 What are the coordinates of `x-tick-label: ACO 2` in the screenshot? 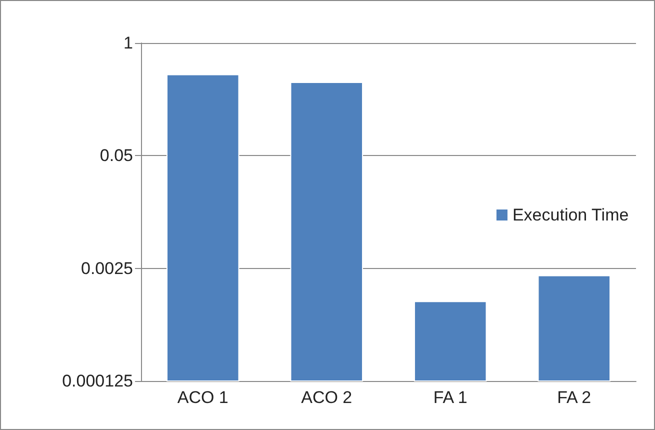 It's located at (326, 397).